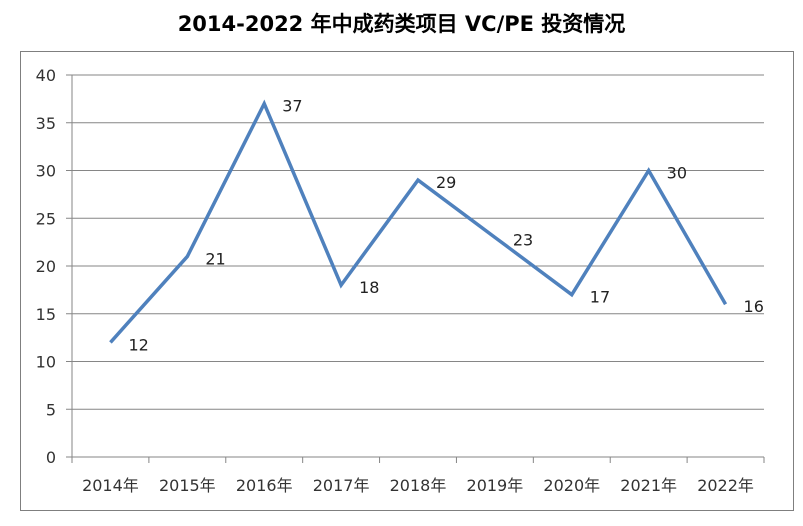  Describe the element at coordinates (46, 75) in the screenshot. I see `y-tick-label: 40` at that location.